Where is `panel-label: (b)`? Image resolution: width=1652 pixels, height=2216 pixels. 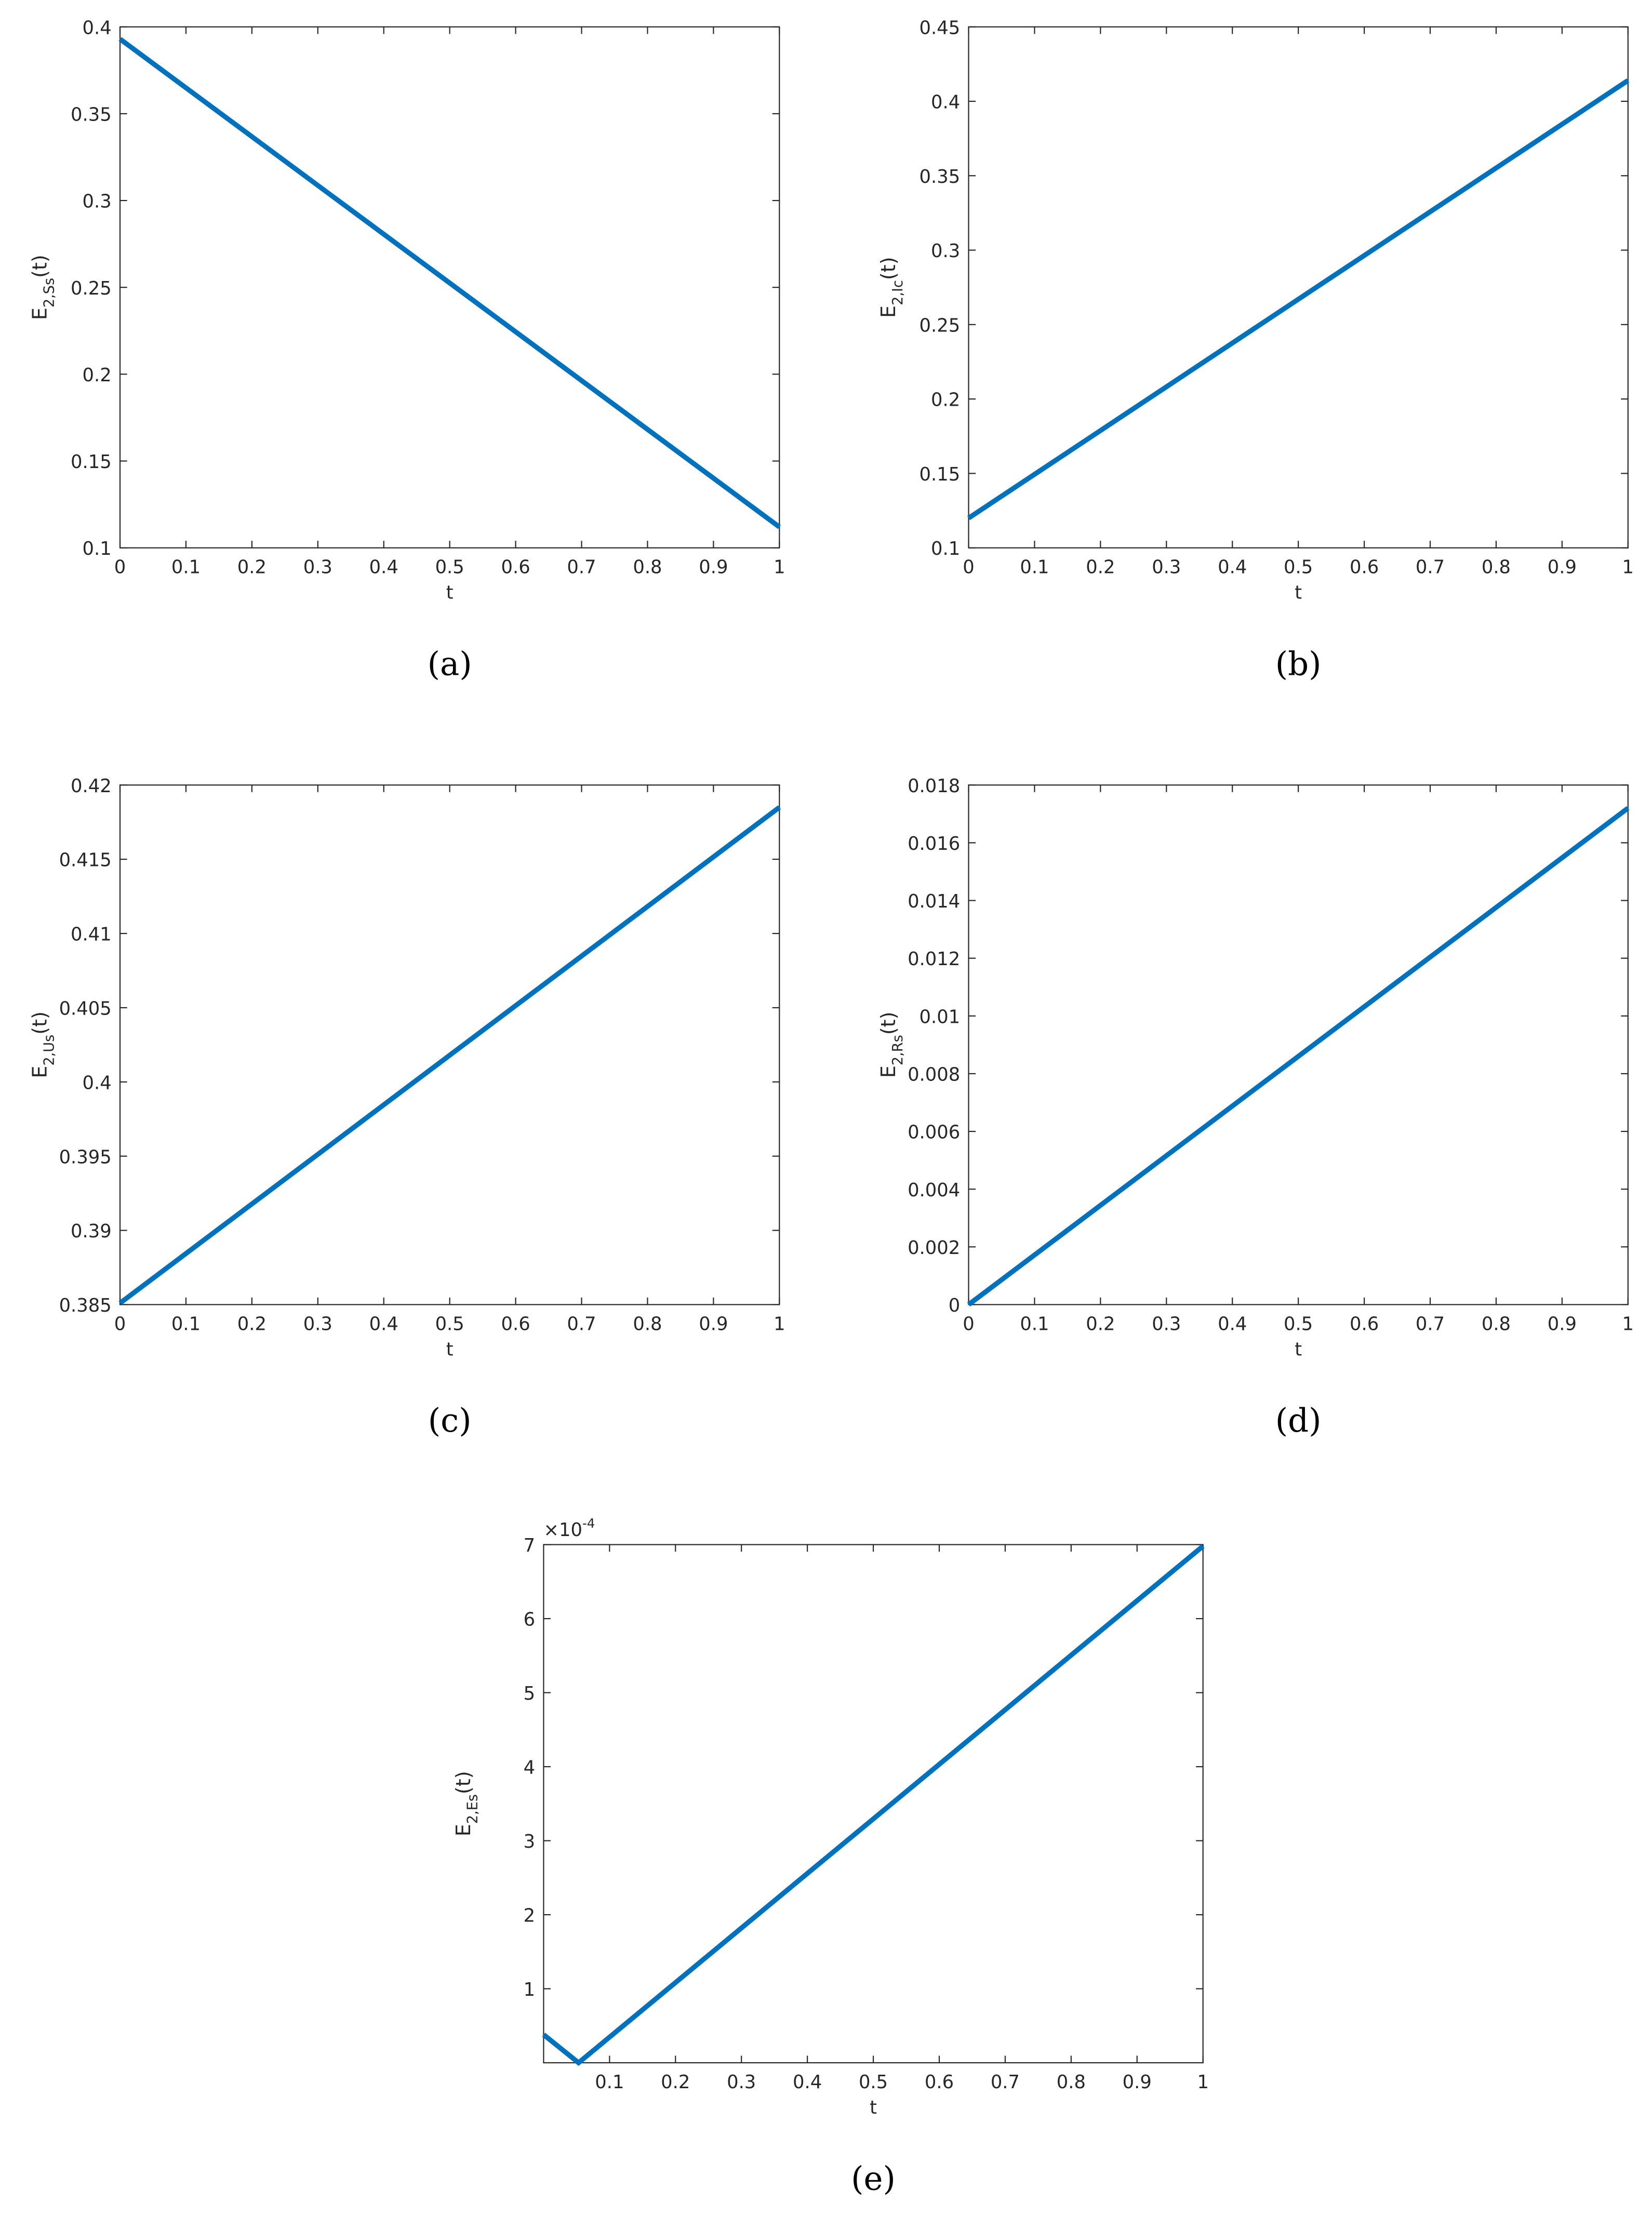 panel-label: (b) is located at coordinates (1298, 664).